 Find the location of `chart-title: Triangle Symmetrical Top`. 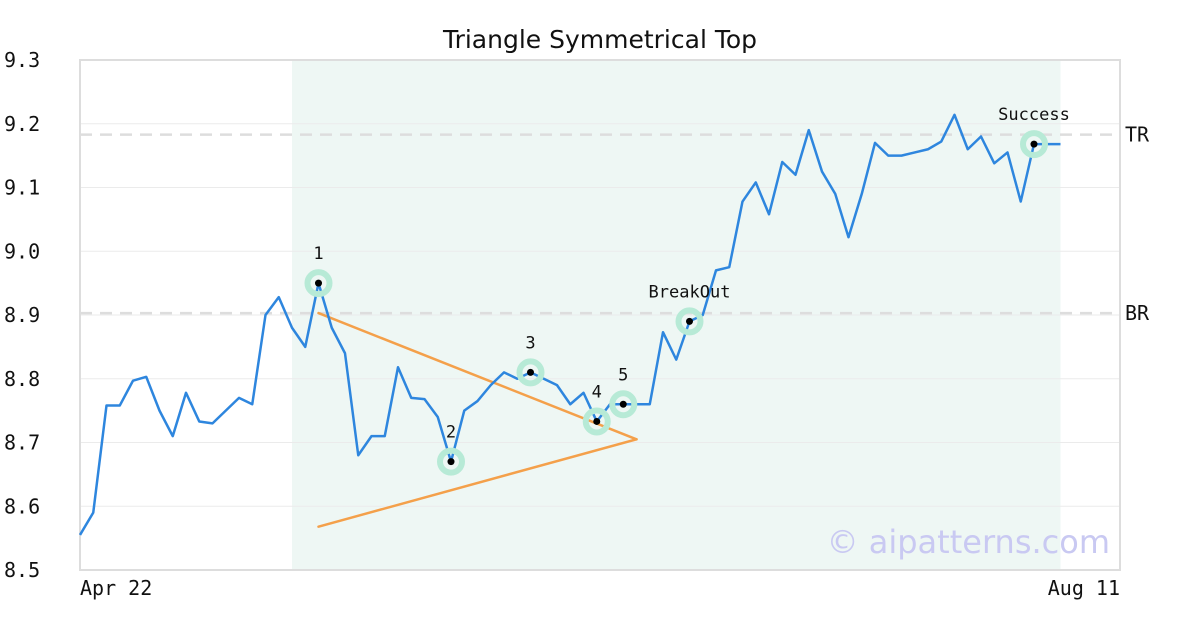

chart-title: Triangle Symmetrical Top is located at coordinates (599, 39).